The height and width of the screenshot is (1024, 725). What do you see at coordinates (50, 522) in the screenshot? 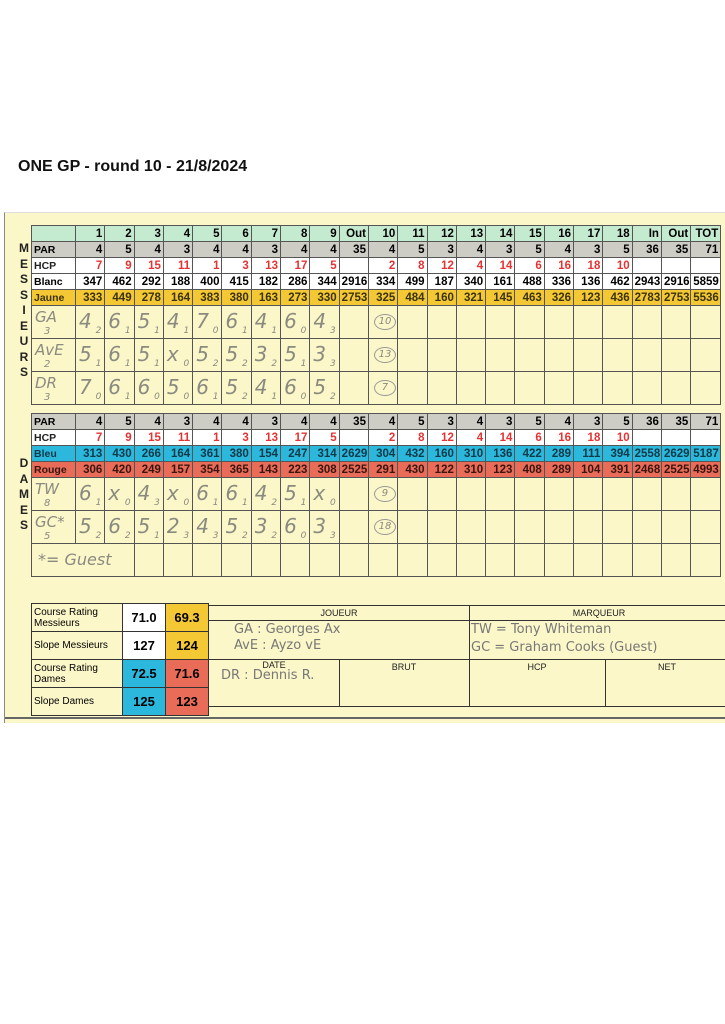
I see `player-initials: GC*` at bounding box center [50, 522].